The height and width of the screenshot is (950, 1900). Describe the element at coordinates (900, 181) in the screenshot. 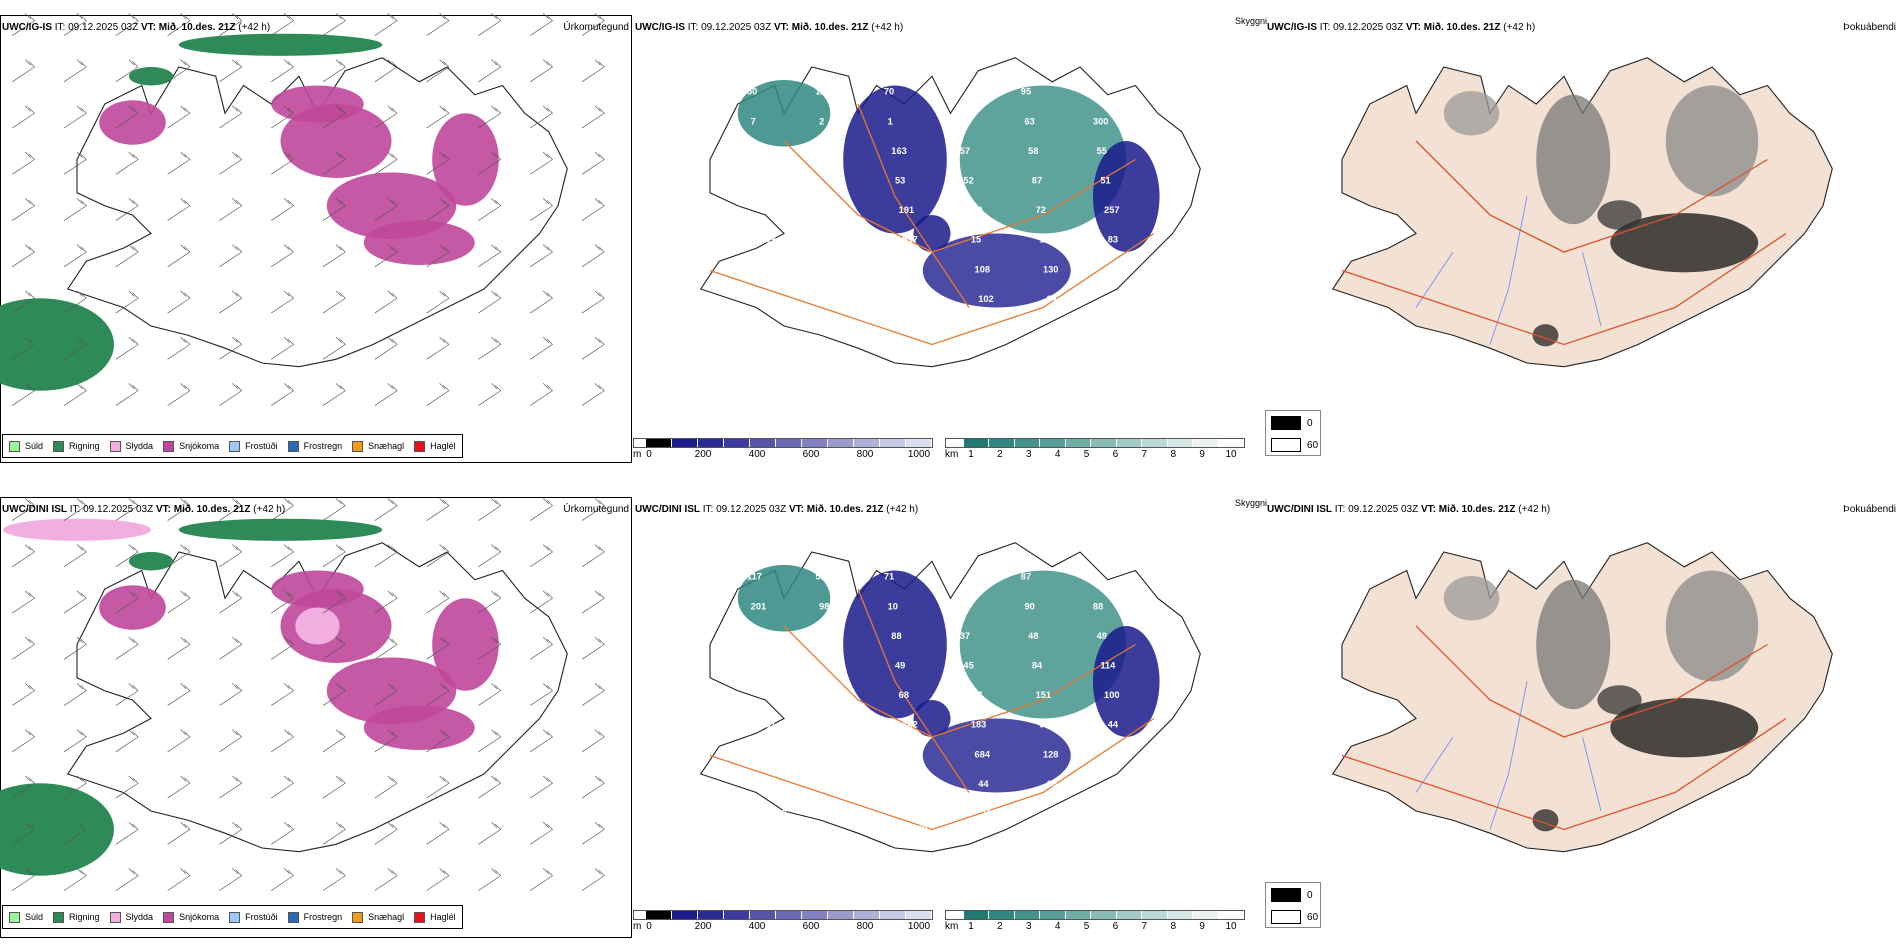

I see `visibility-value: 53` at that location.